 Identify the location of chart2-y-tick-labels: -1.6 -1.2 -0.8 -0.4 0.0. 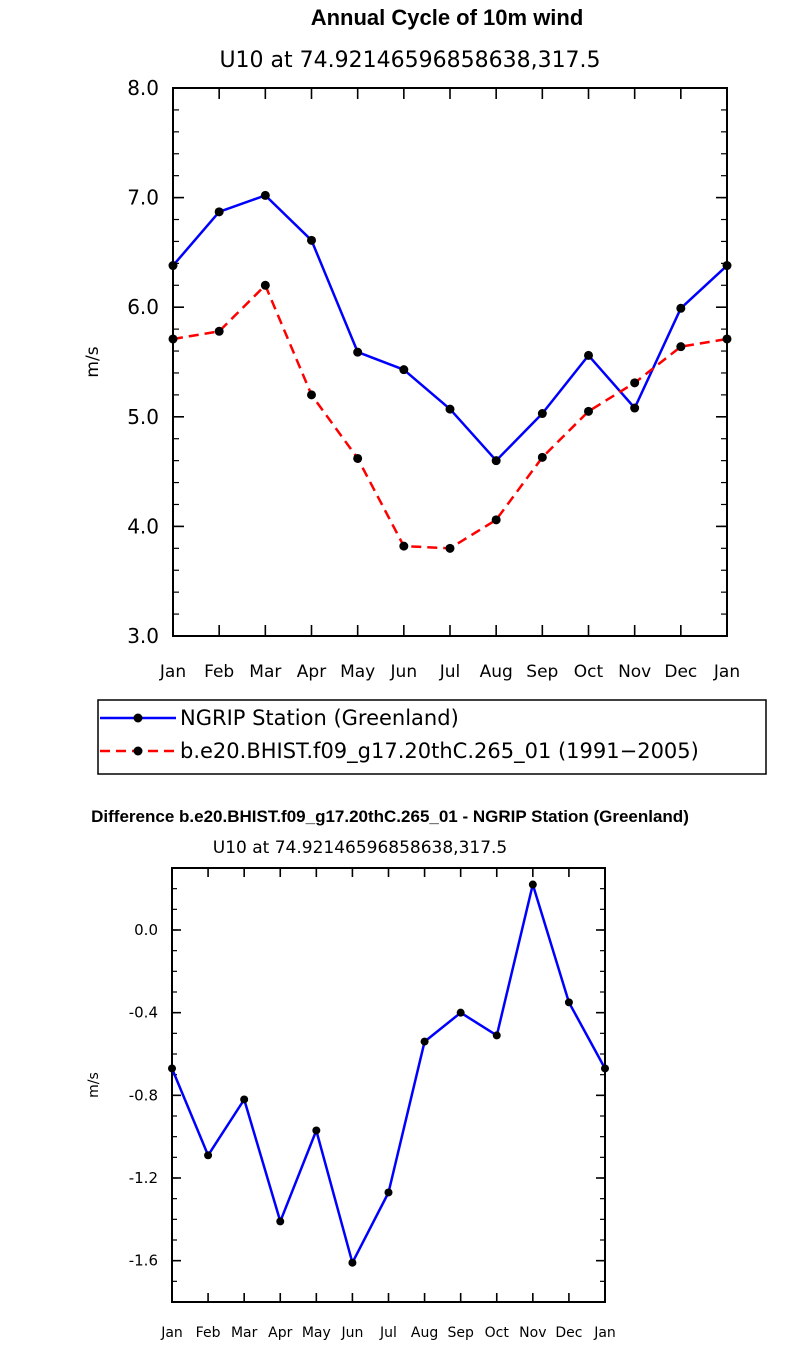
(143, 1095).